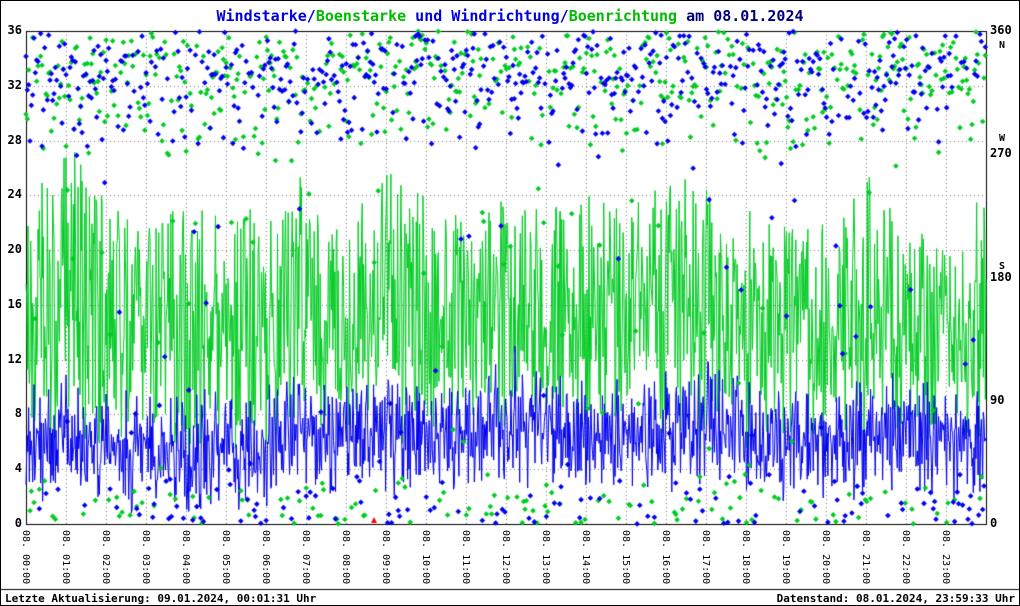  Describe the element at coordinates (345, 557) in the screenshot. I see `x-axis-tick-label: 08. 08:00` at that location.